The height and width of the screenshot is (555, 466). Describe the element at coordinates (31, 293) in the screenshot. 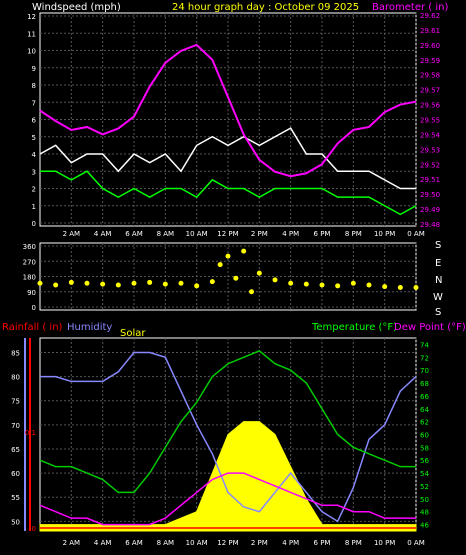

I see `dir-y-tick: 90` at that location.